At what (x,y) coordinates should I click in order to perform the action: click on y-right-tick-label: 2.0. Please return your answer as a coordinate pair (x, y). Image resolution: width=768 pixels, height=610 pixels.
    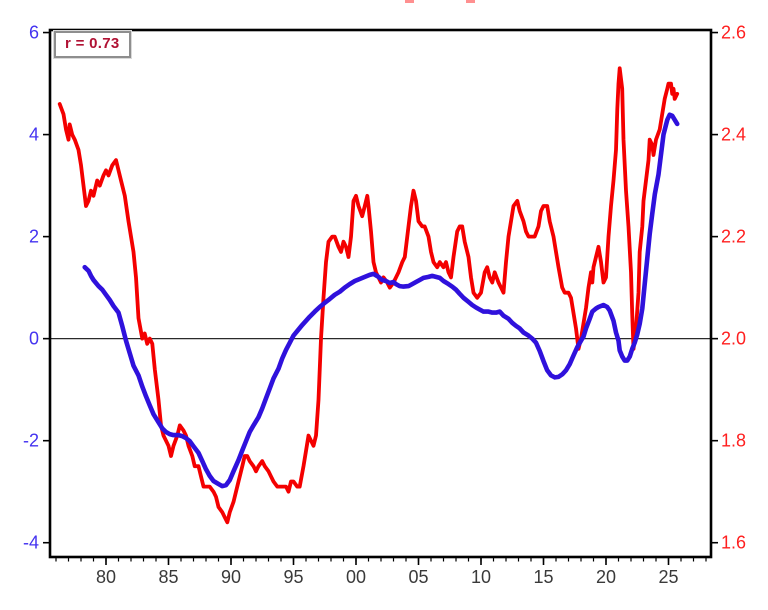
    Looking at the image, I should click on (733, 339).